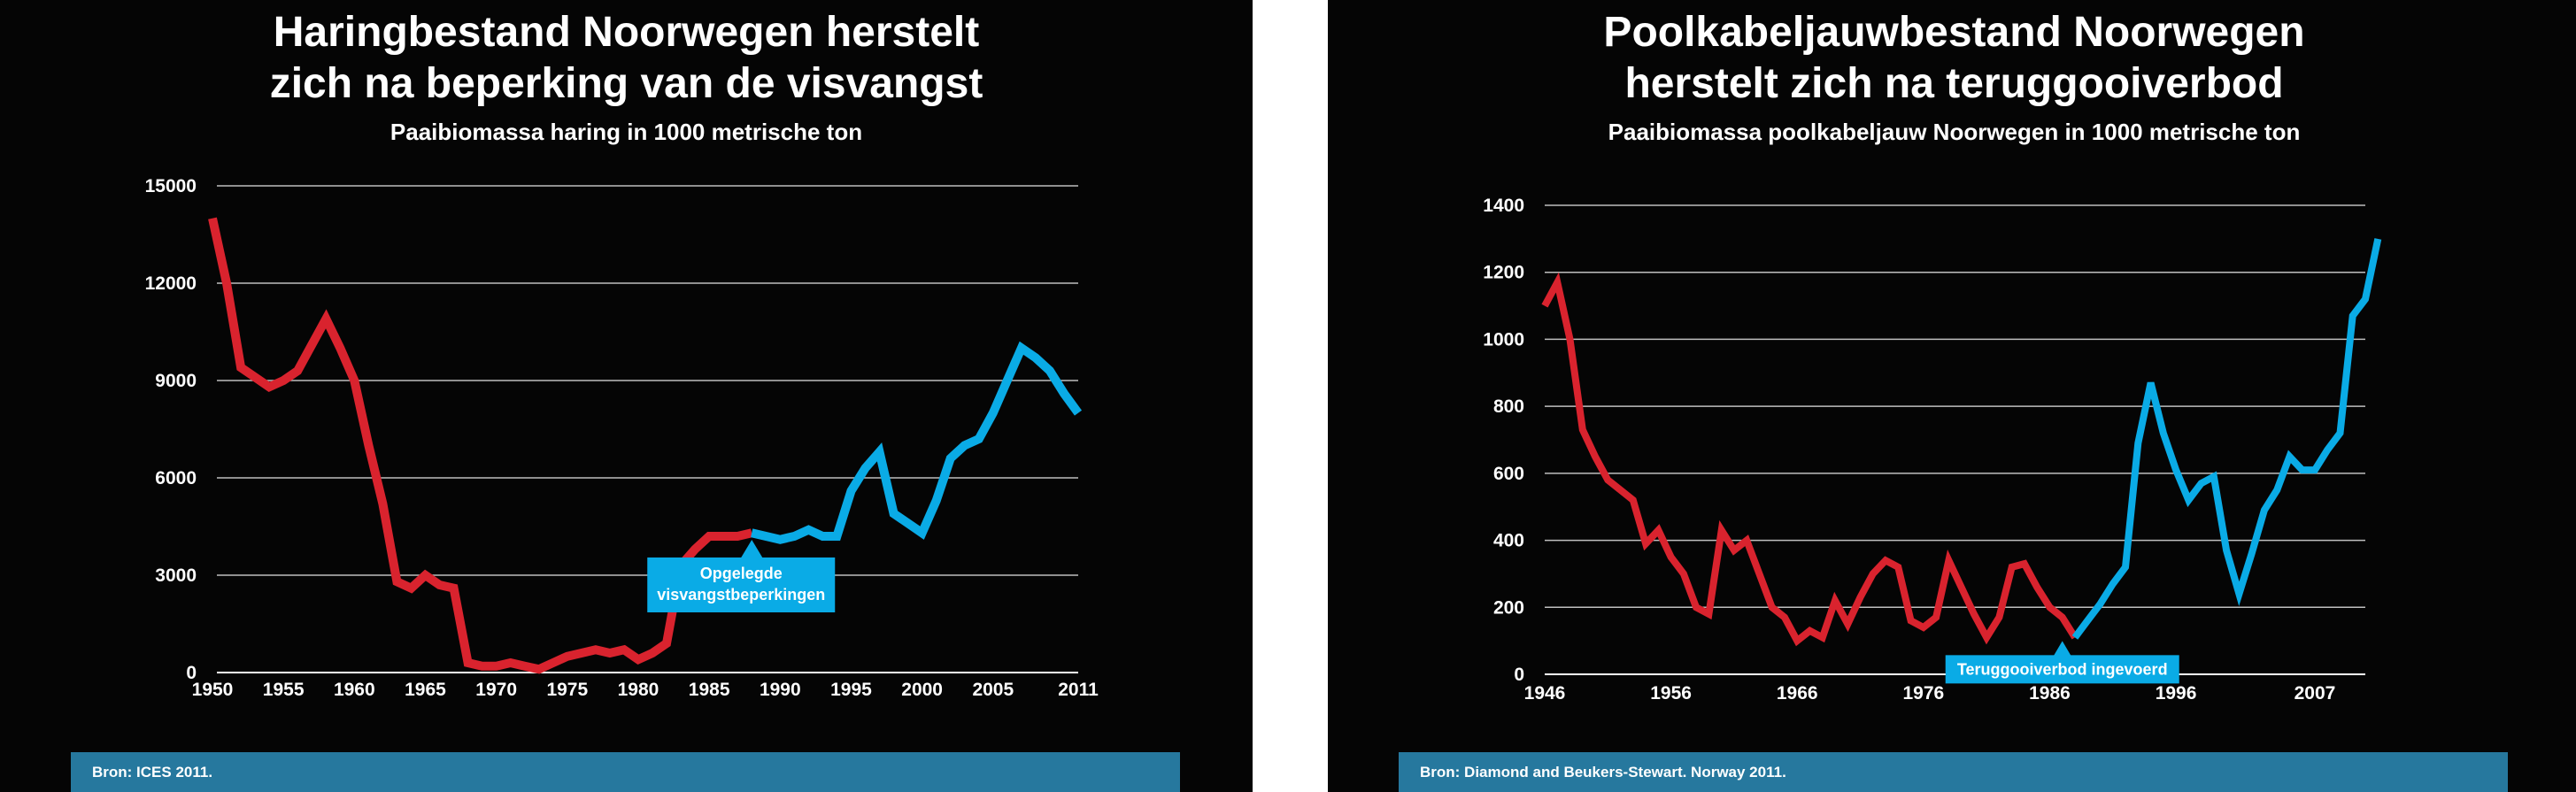 Image resolution: width=2576 pixels, height=792 pixels. What do you see at coordinates (741, 595) in the screenshot?
I see `annotation-text: visvangstbeperkingen` at bounding box center [741, 595].